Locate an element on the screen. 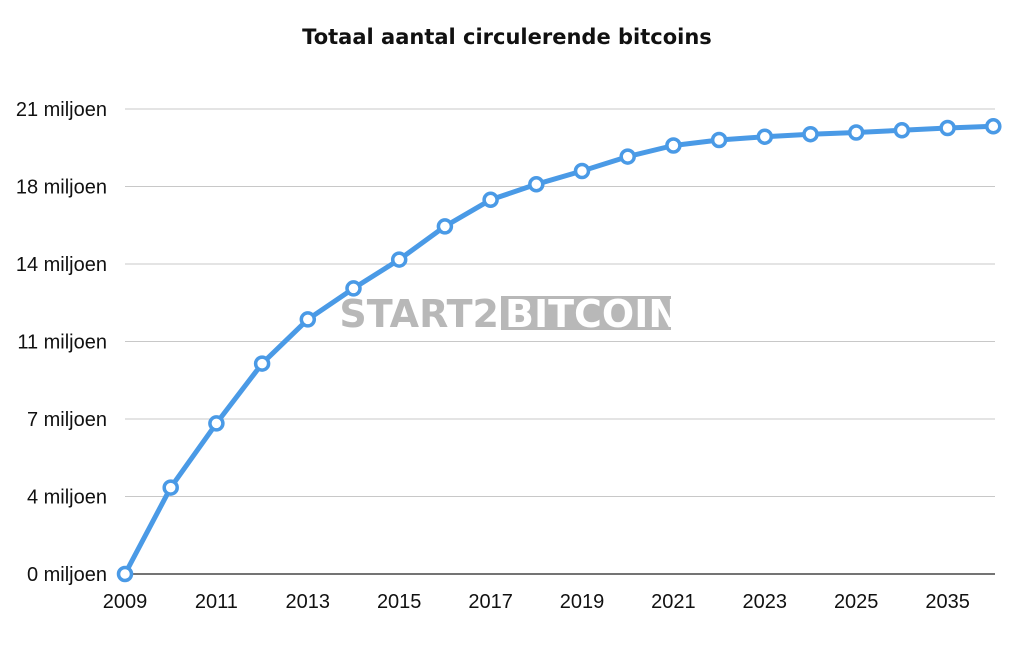  x-tick-label: 2011 is located at coordinates (216, 602).